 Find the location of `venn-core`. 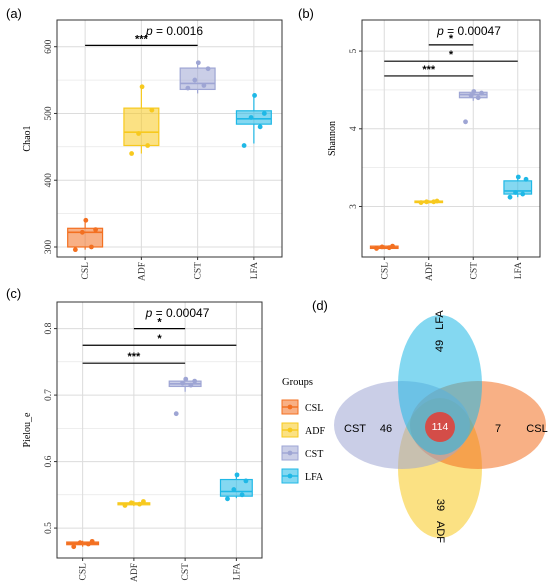

venn-core is located at coordinates (440, 427).